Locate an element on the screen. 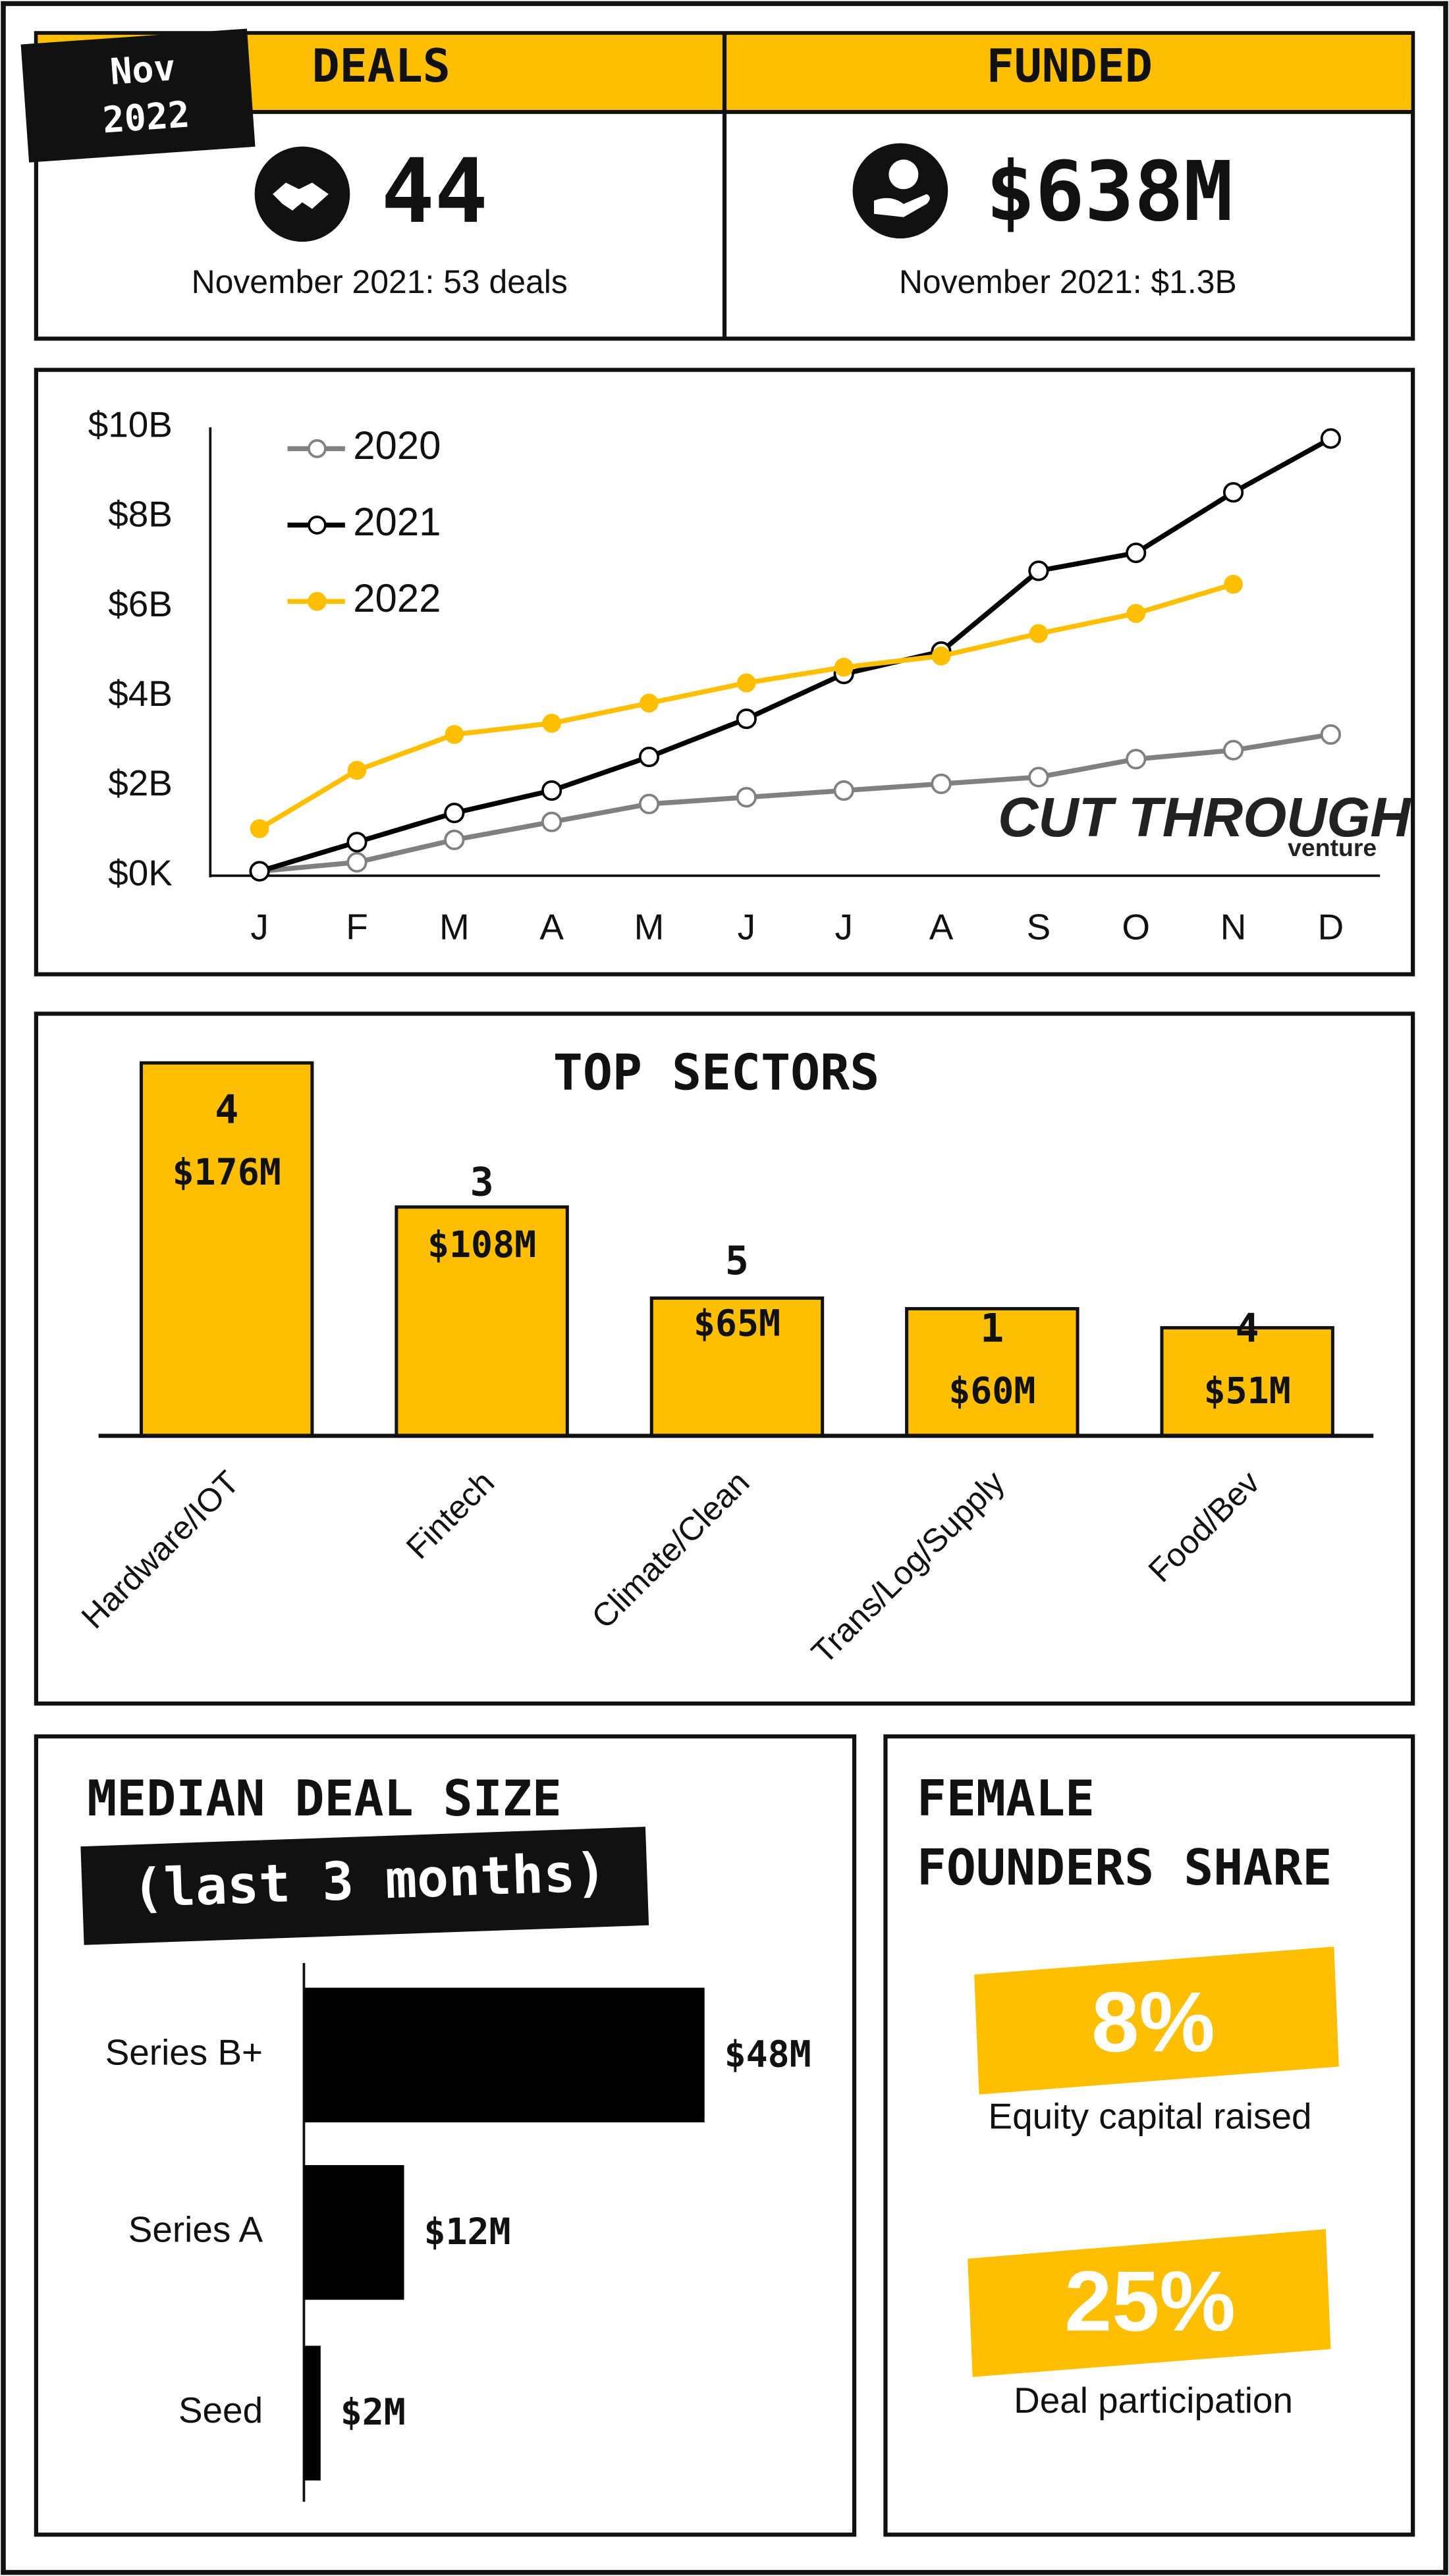 The image size is (1449, 2576). value-label: $65M is located at coordinates (737, 1323).